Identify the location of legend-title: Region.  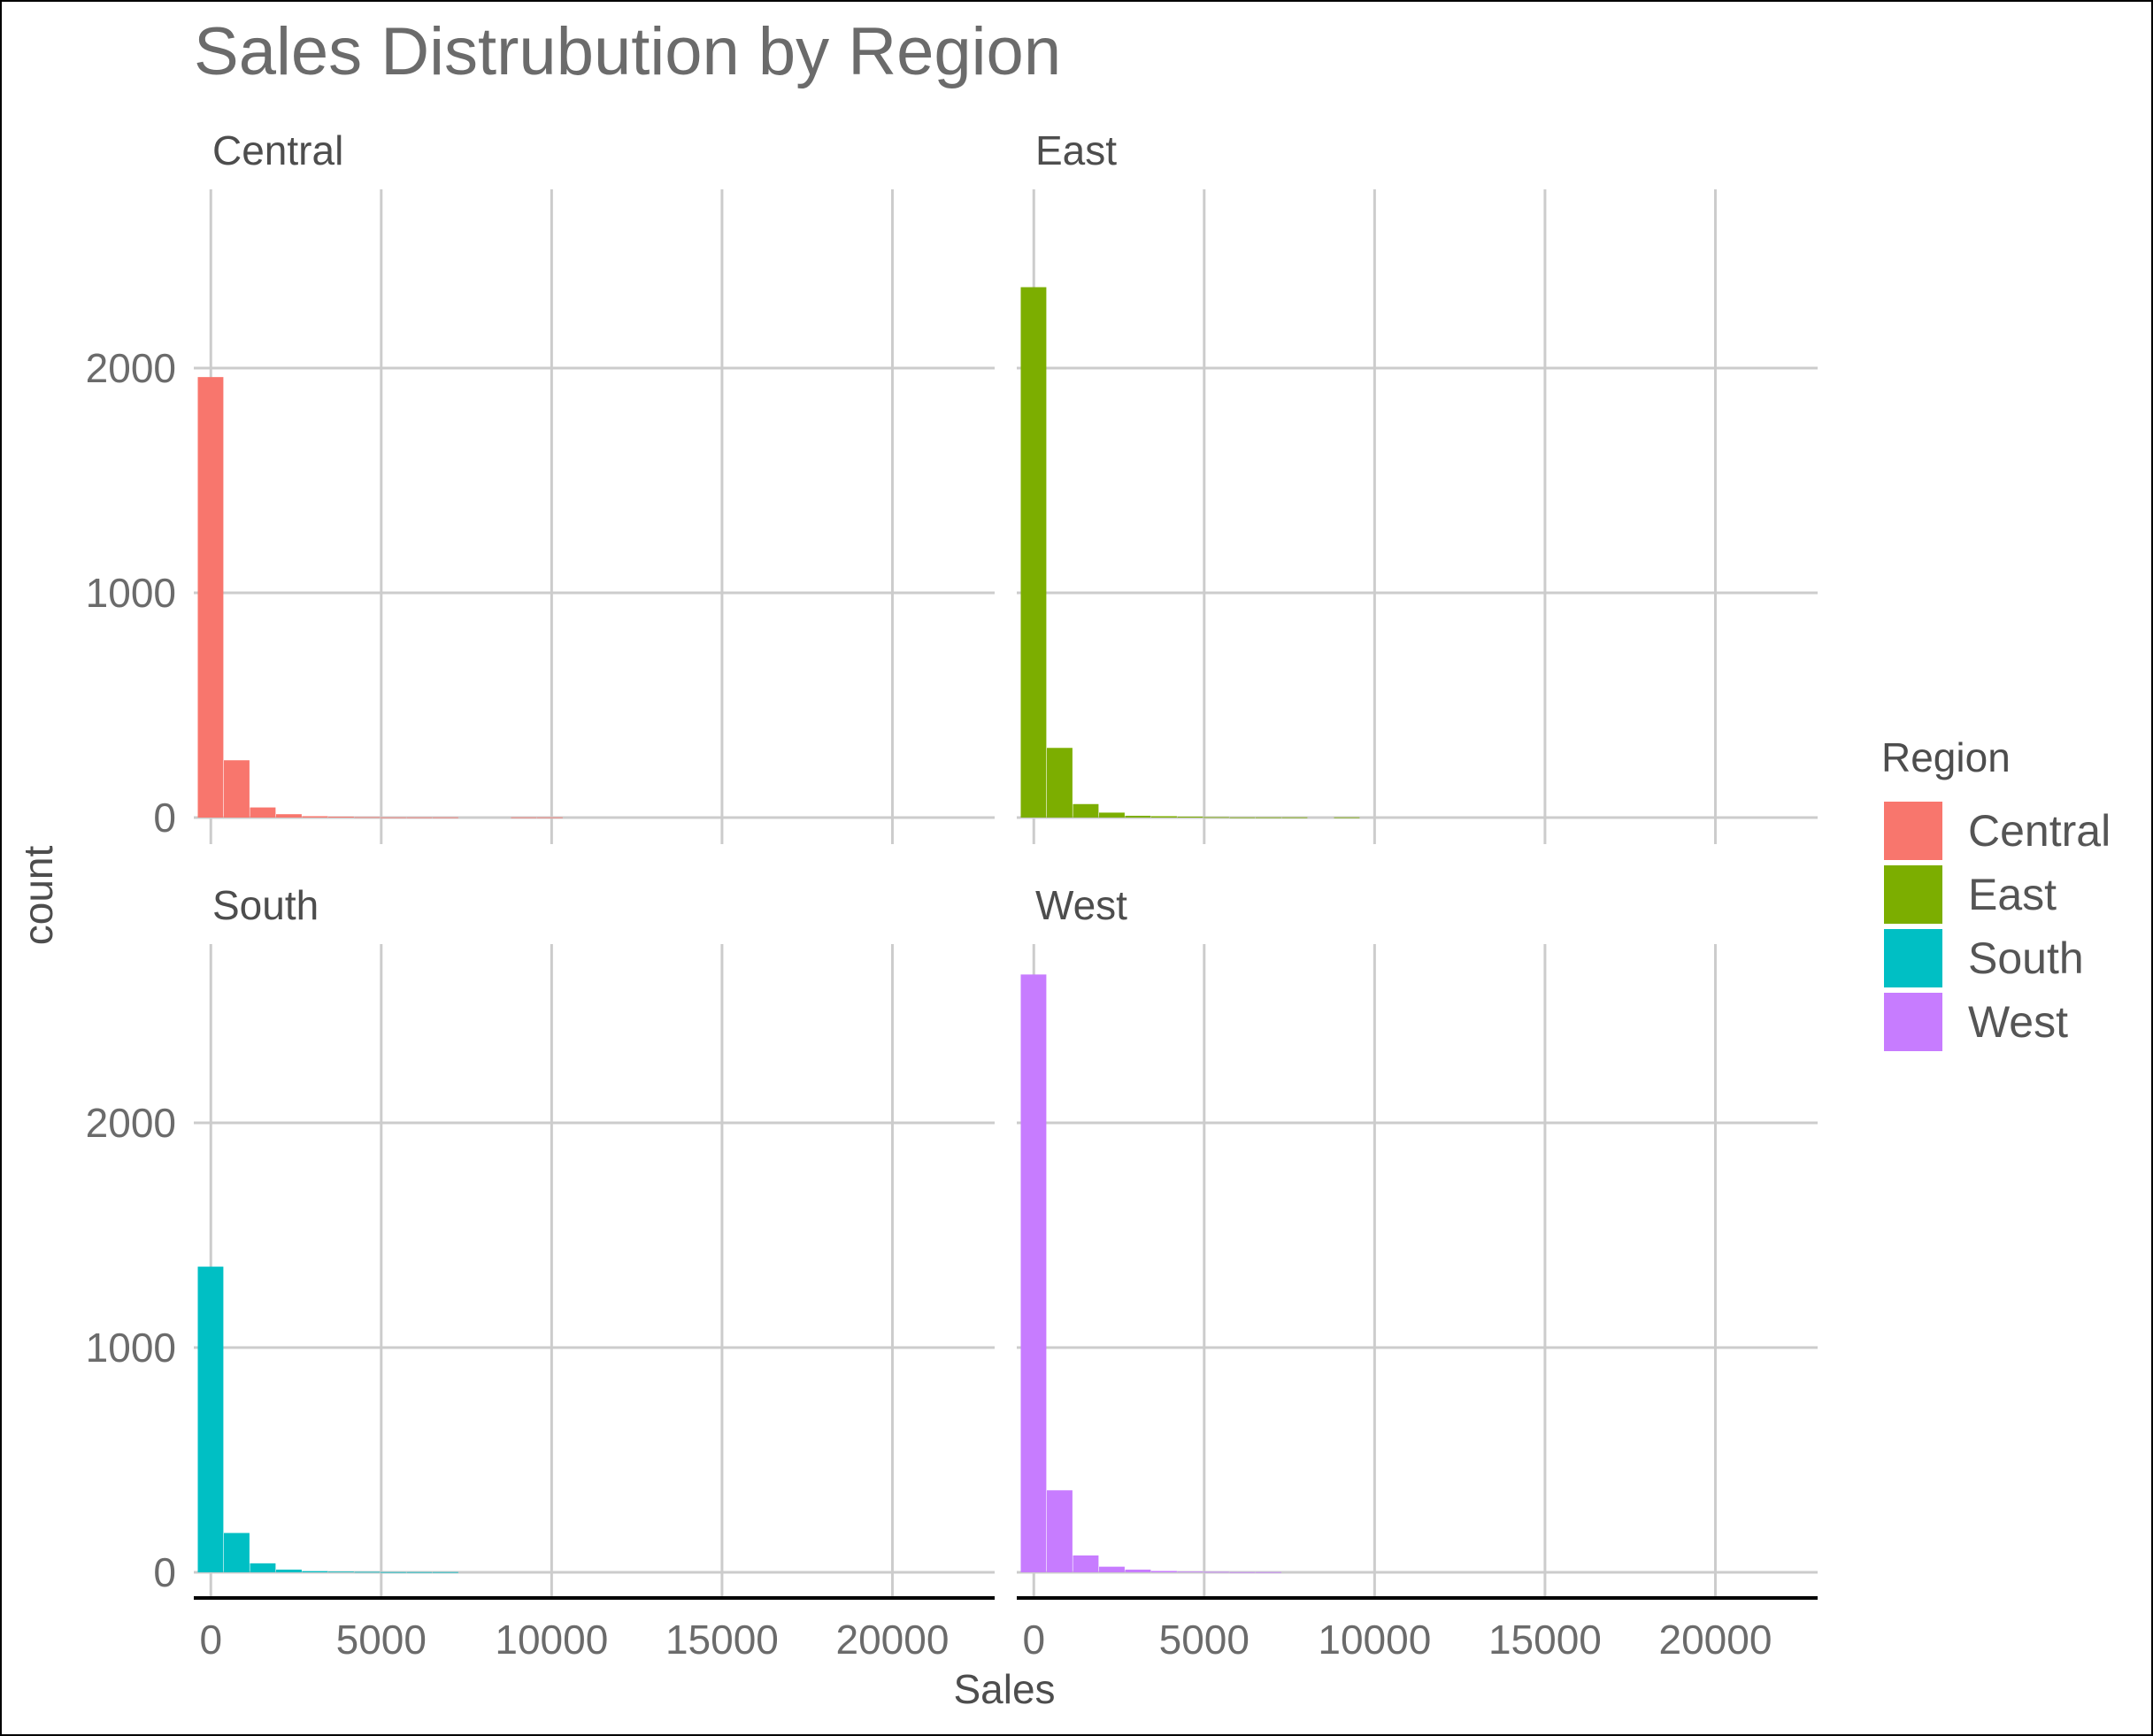
(1946, 757).